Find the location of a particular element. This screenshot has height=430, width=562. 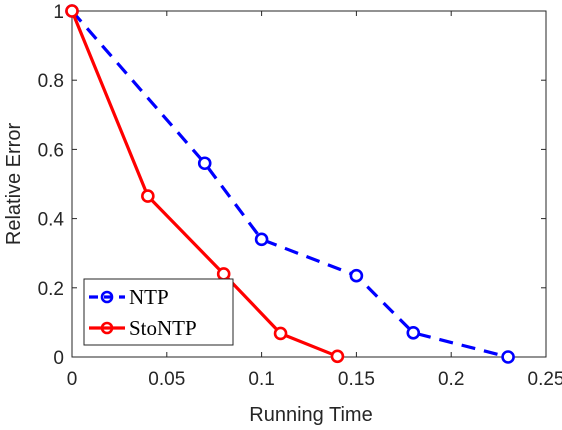

y-tick-label: 0.8 is located at coordinates (51, 81).